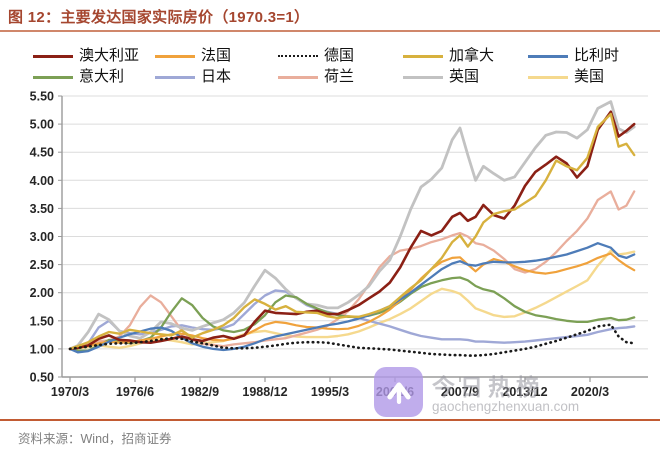 This screenshot has width=660, height=455. I want to click on y-axis-label: 5.50, so click(42, 97).